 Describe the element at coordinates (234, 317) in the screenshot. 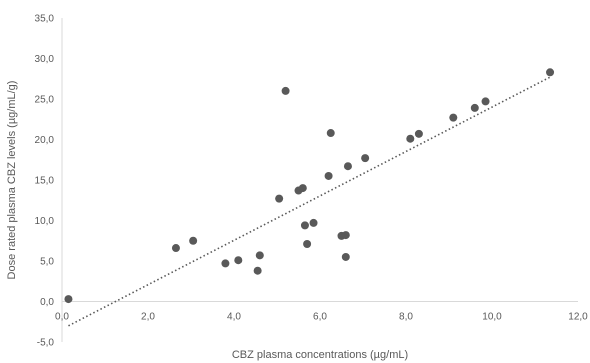

I see `x-tick-label: 4,0` at that location.